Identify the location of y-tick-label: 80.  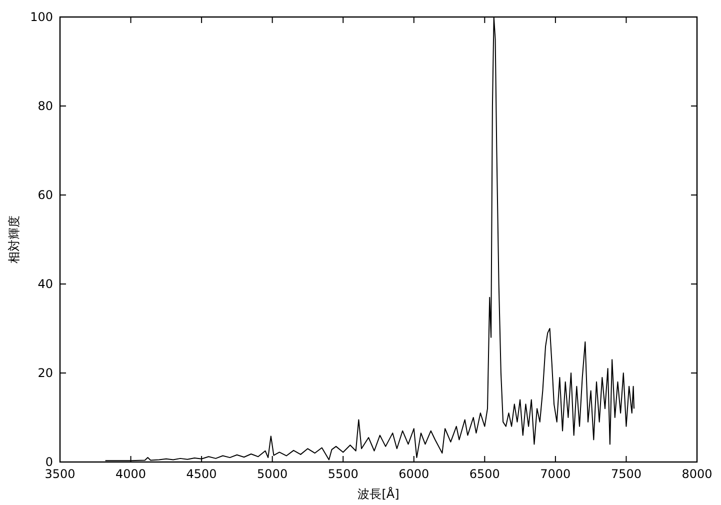
(45, 106).